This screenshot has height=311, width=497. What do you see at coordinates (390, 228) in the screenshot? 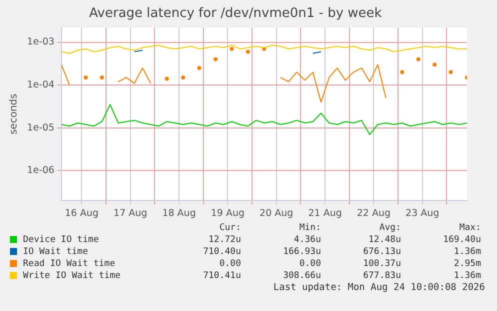
I see `text: Avg:` at bounding box center [390, 228].